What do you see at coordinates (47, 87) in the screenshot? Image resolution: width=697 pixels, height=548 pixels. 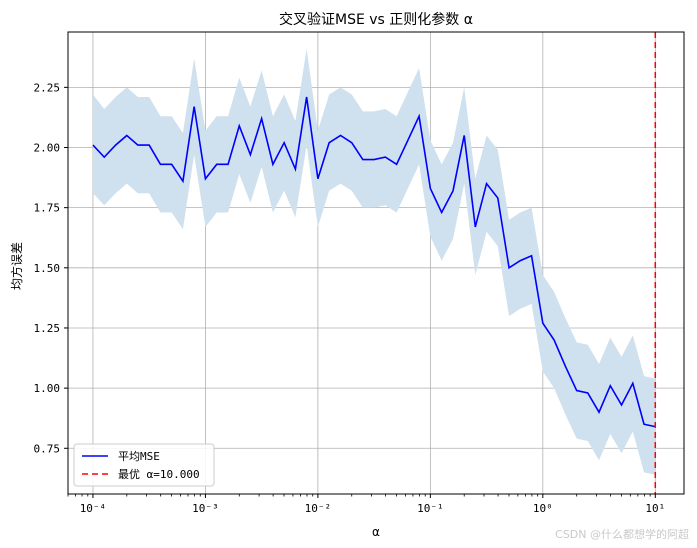 I see `y-tick-label: 2.25` at bounding box center [47, 87].